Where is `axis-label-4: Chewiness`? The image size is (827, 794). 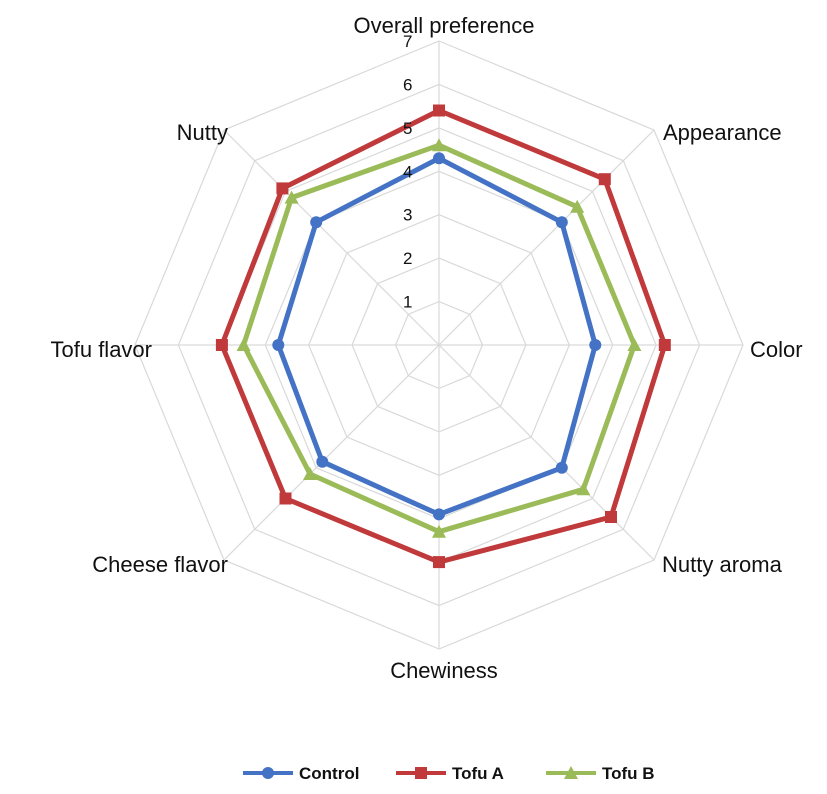
axis-label-4: Chewiness is located at coordinates (444, 670).